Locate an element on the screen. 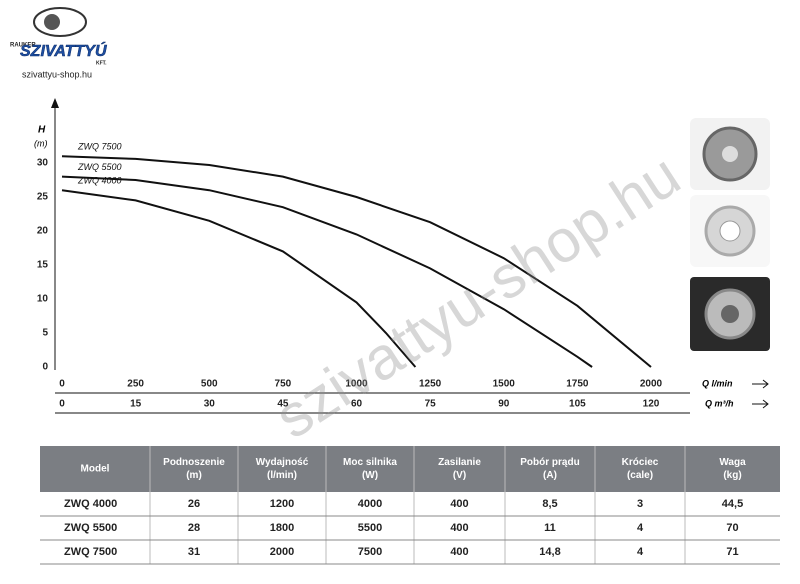  header-cell: Wydajność is located at coordinates (282, 462).